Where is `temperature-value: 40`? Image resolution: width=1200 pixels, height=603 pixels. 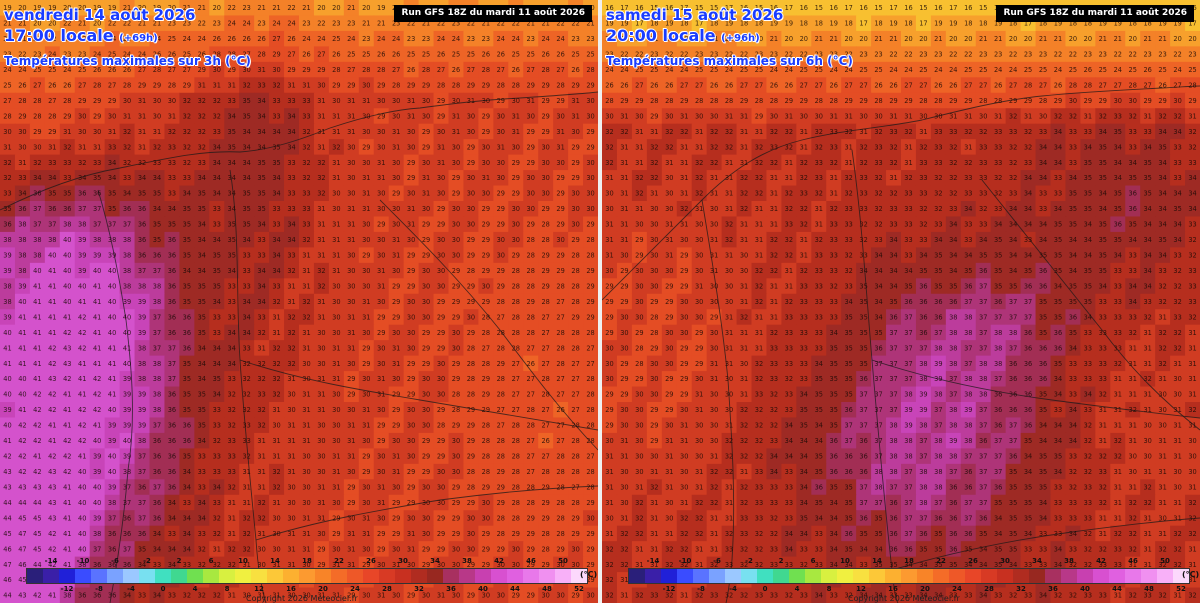
temperature-value: 40 is located at coordinates (127, 364).